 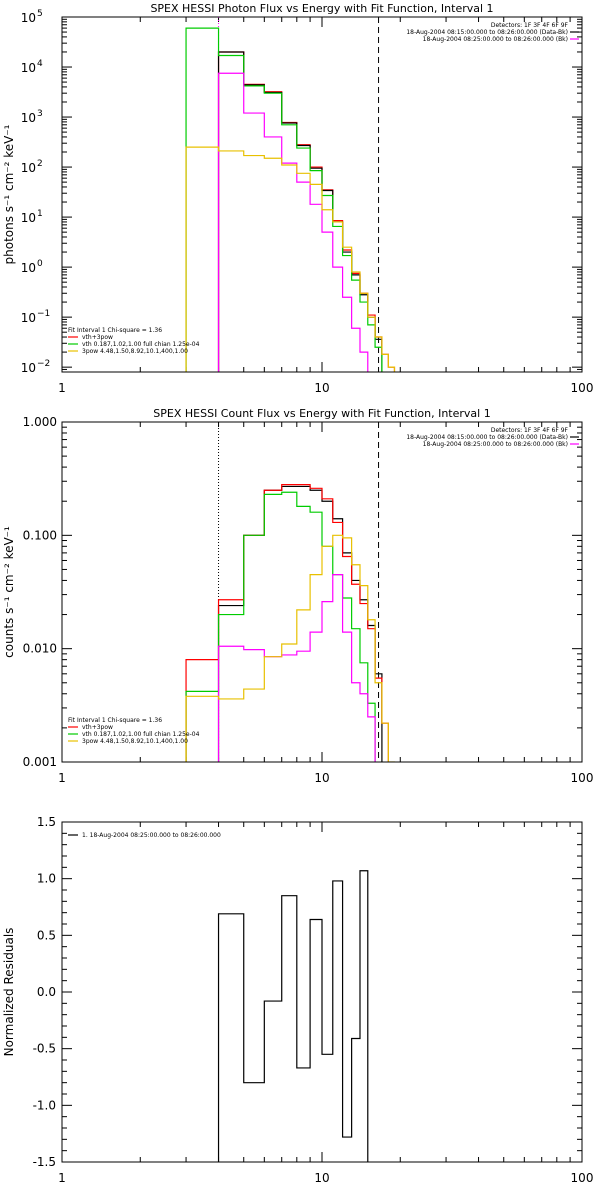 I want to click on y-tick-label: 1.0, so click(x=46, y=879).